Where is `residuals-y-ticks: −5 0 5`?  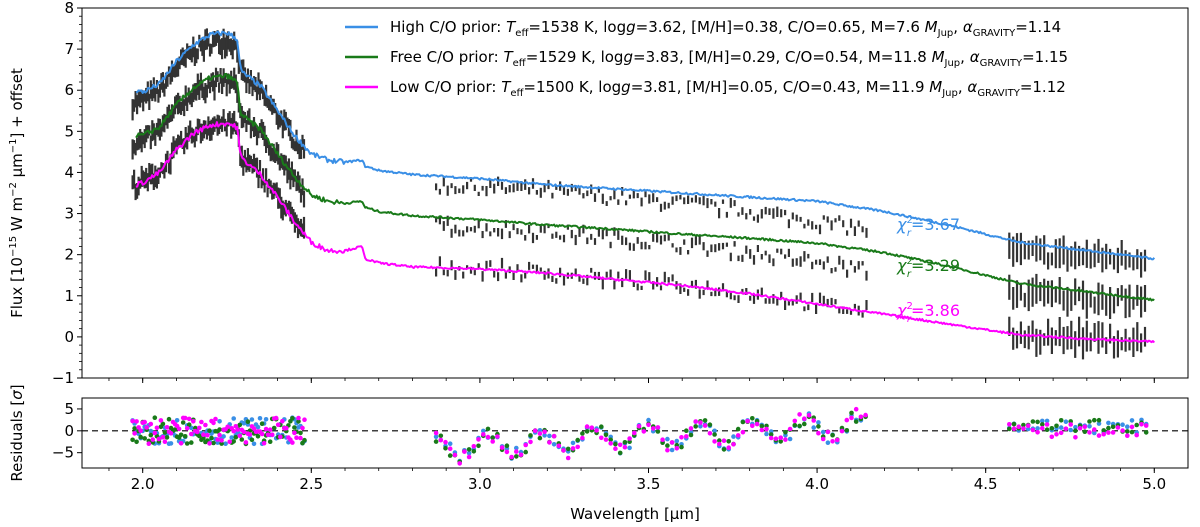 residuals-y-ticks: −5 0 5 is located at coordinates (67, 431).